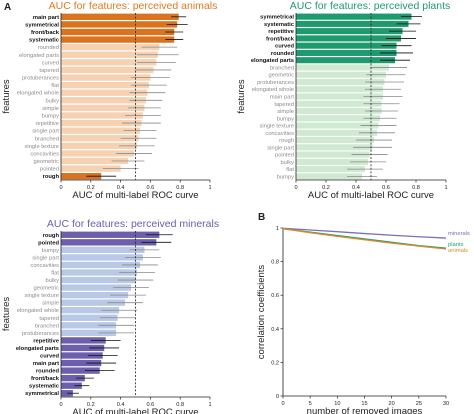 The width and height of the screenshot is (474, 414). What do you see at coordinates (46, 341) in the screenshot?
I see `category-label: repetitive` at bounding box center [46, 341].